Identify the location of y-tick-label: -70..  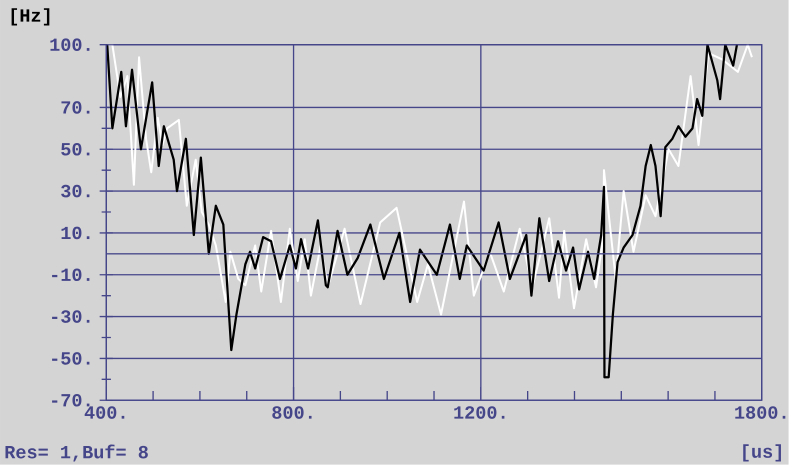
(71, 400).